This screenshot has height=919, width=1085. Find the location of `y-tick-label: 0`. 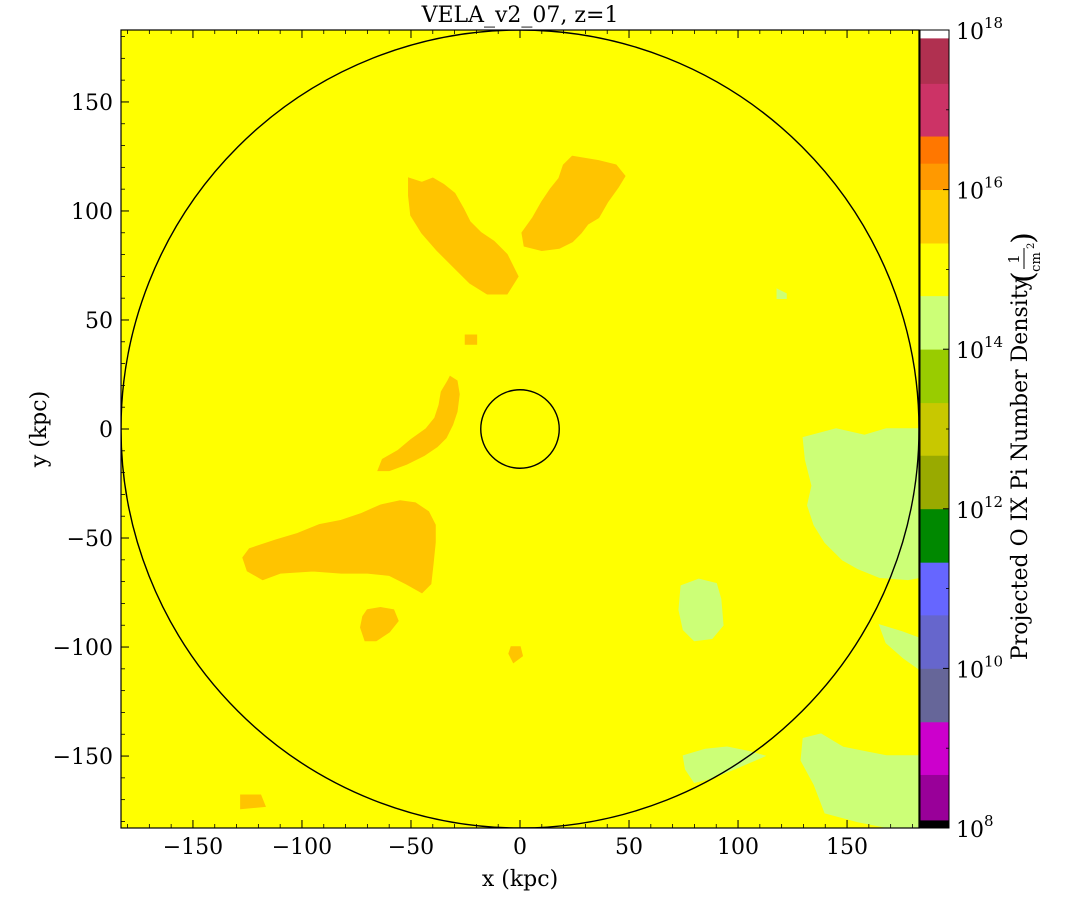

y-tick-label: 0 is located at coordinates (106, 430).